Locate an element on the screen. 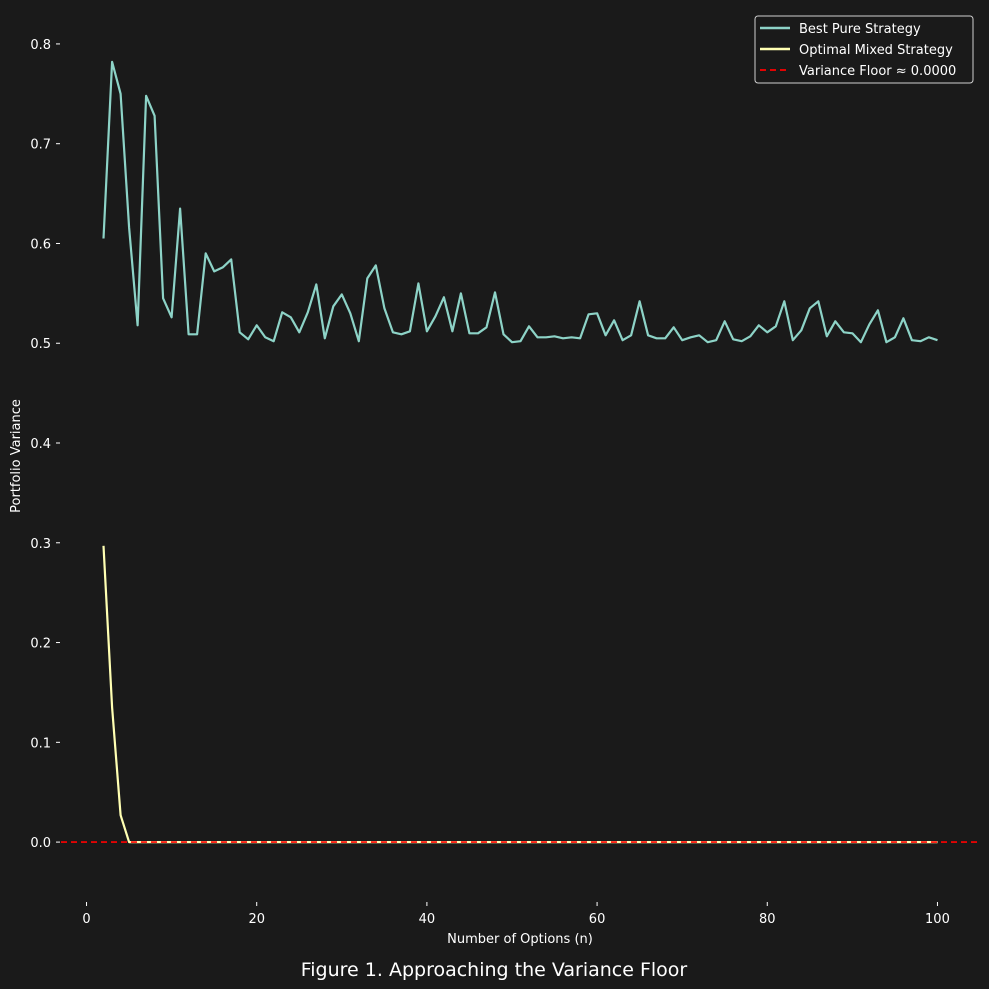 The image size is (989, 989). x-axis: 0 20 40 60 80 100 is located at coordinates (516, 914).